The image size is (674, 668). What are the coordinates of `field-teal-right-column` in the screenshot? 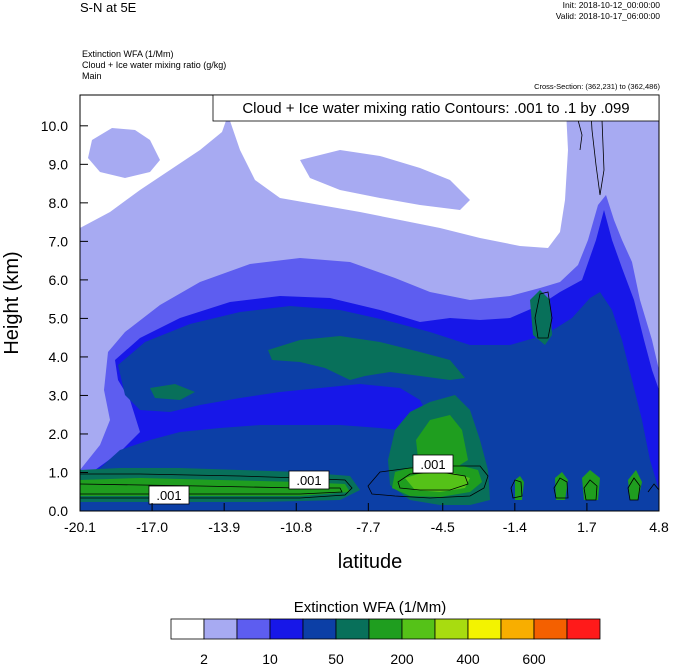 It's located at (541, 317).